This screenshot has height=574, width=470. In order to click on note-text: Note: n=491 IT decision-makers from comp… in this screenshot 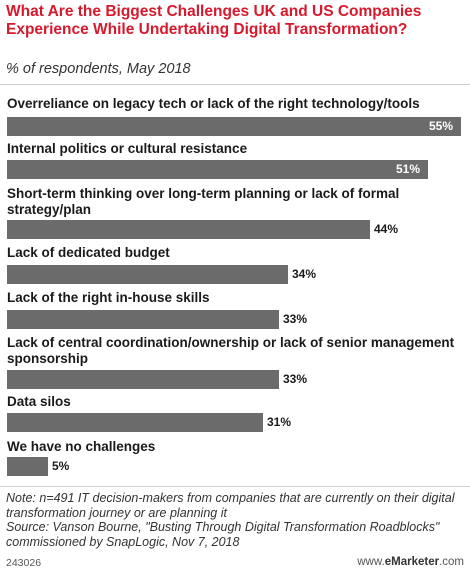, I will do `click(230, 505)`.